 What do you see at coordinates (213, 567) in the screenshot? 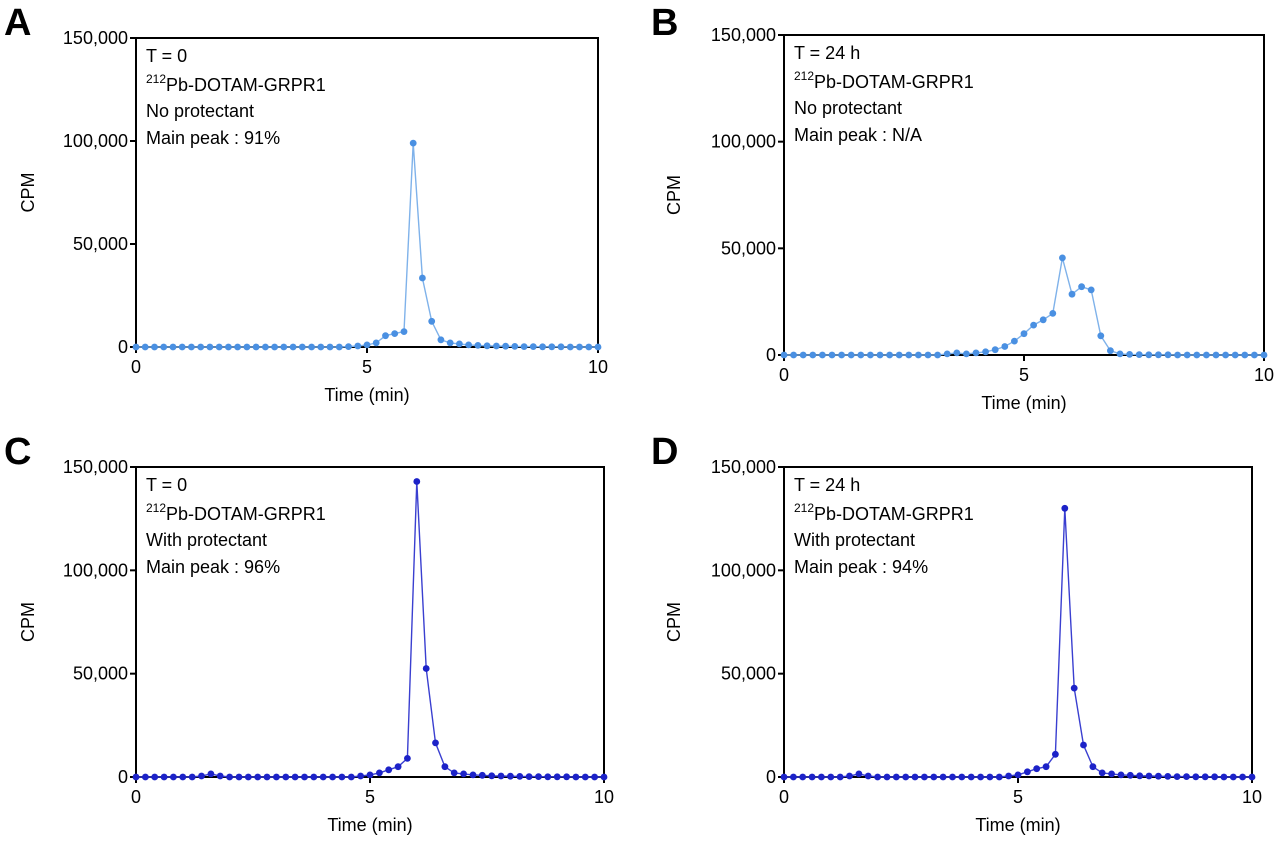
I see `annotation-main-peak: Main peak : 96%` at bounding box center [213, 567].